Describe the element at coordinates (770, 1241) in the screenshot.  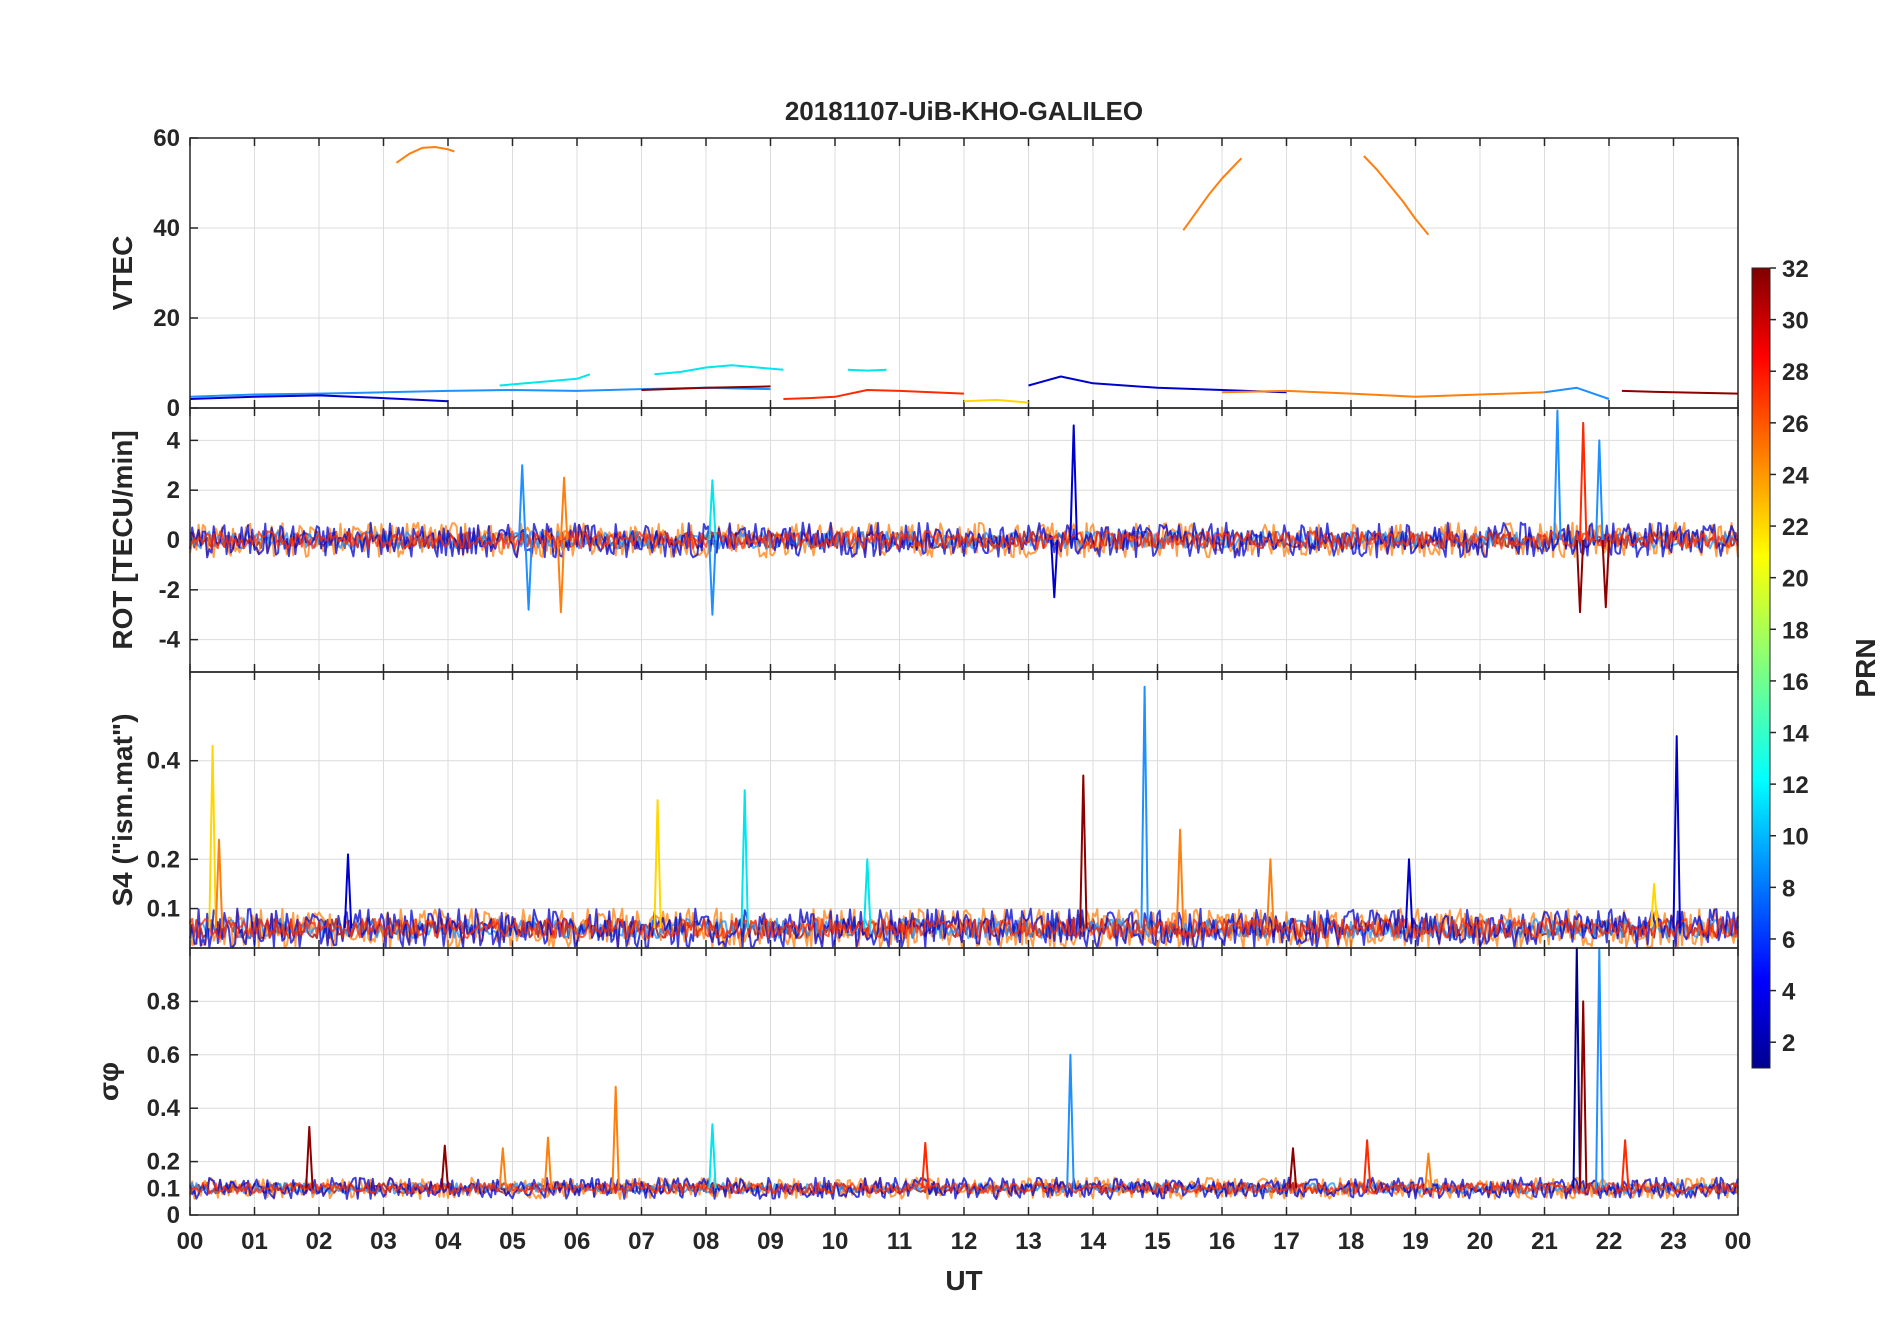
I see `x-tick-label: 09` at that location.